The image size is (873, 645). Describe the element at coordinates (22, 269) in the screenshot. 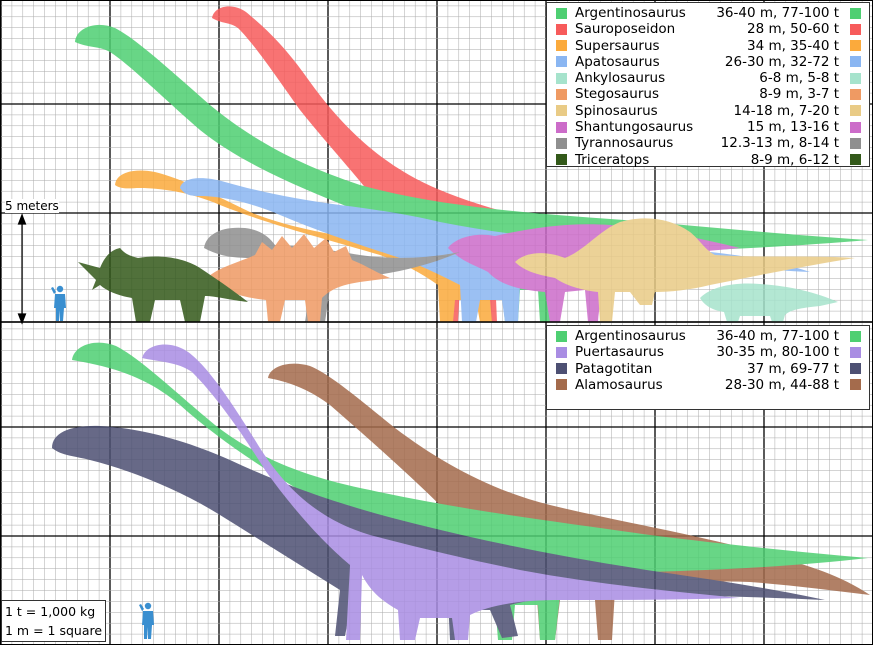

I see `scale-arrow-icon` at that location.